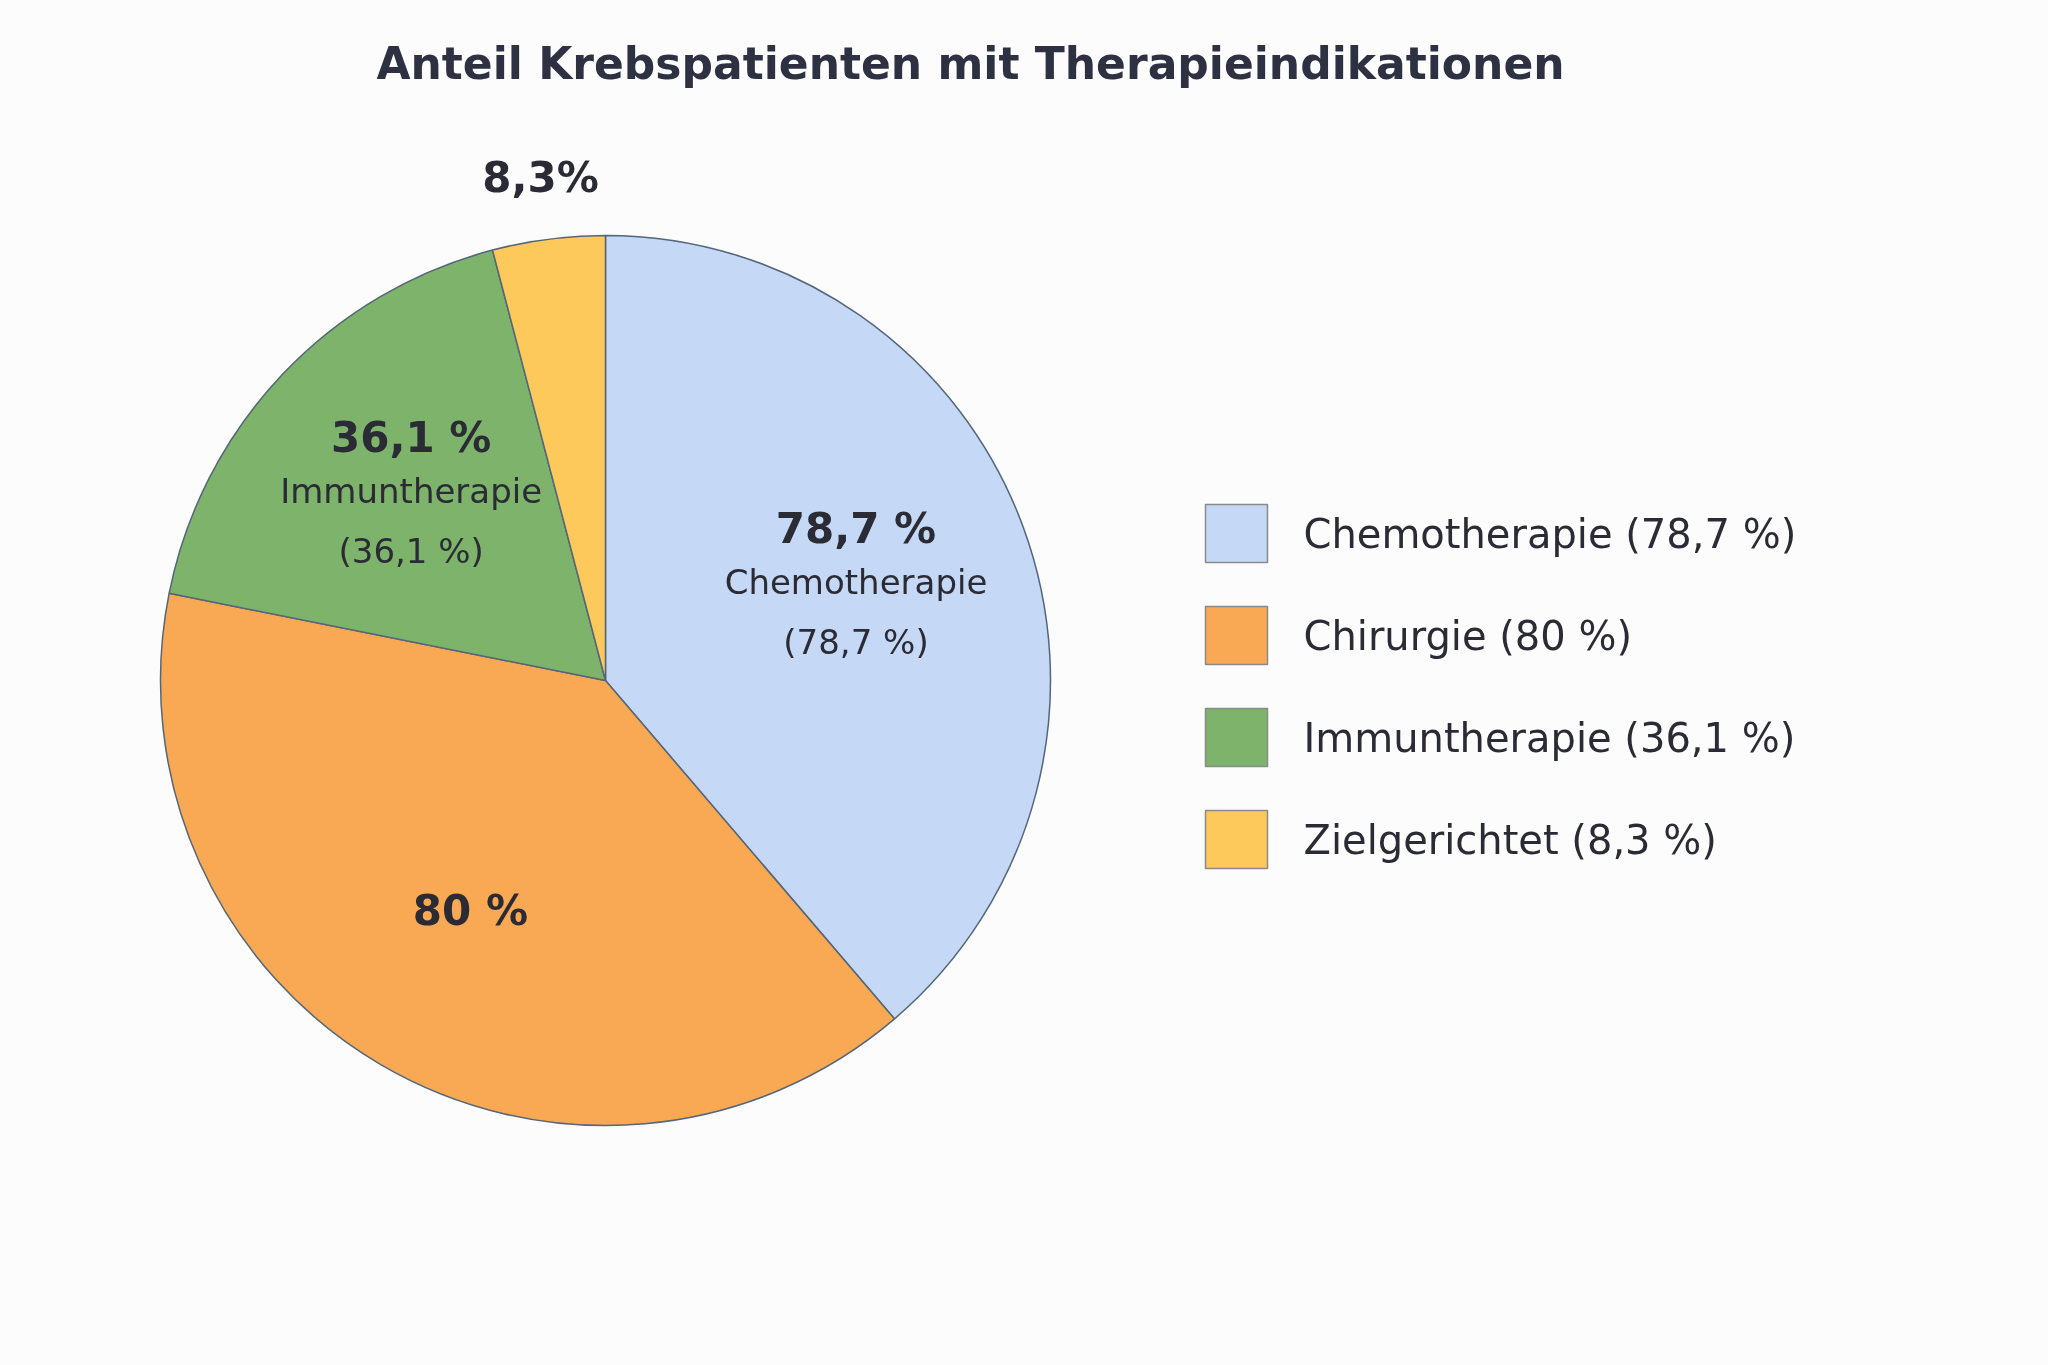 The height and width of the screenshot is (1365, 2048). What do you see at coordinates (1510, 839) in the screenshot?
I see `legend-label: Zielgerichtet (8,3 %)` at bounding box center [1510, 839].